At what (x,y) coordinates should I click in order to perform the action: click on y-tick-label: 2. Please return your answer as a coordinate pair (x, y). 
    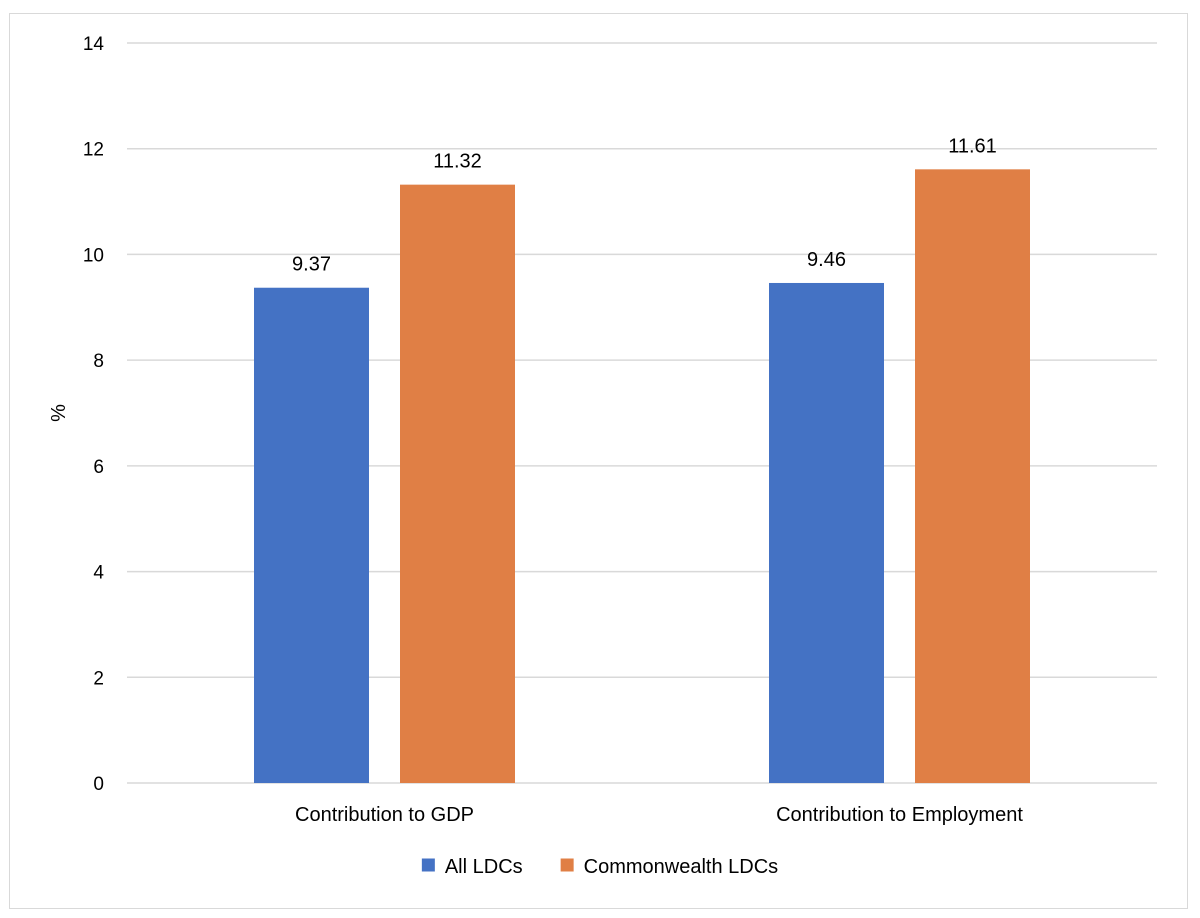
    Looking at the image, I should click on (98, 678).